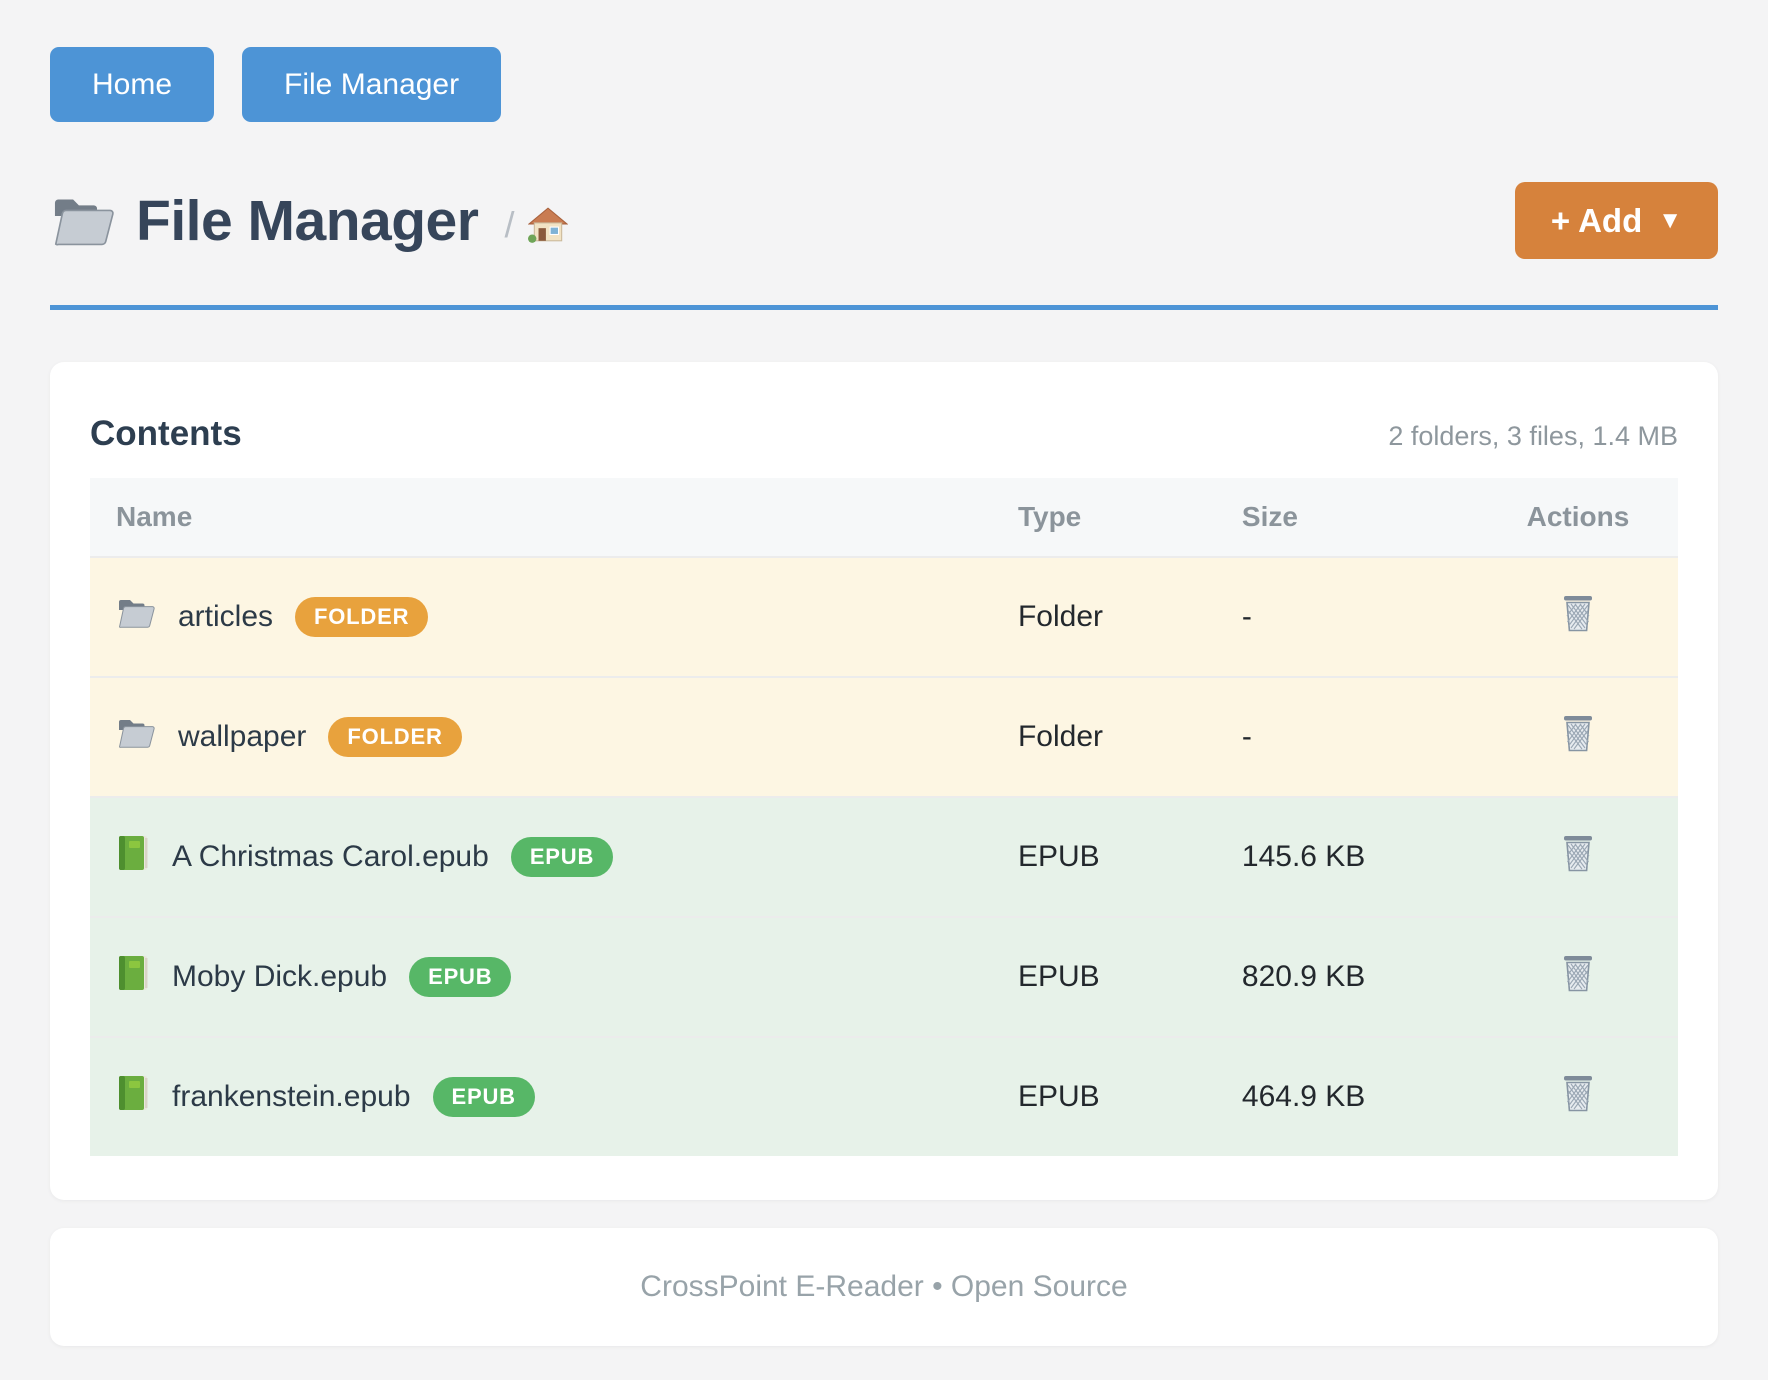 The width and height of the screenshot is (1768, 1380). I want to click on add-button: + Add ▼, so click(1616, 220).